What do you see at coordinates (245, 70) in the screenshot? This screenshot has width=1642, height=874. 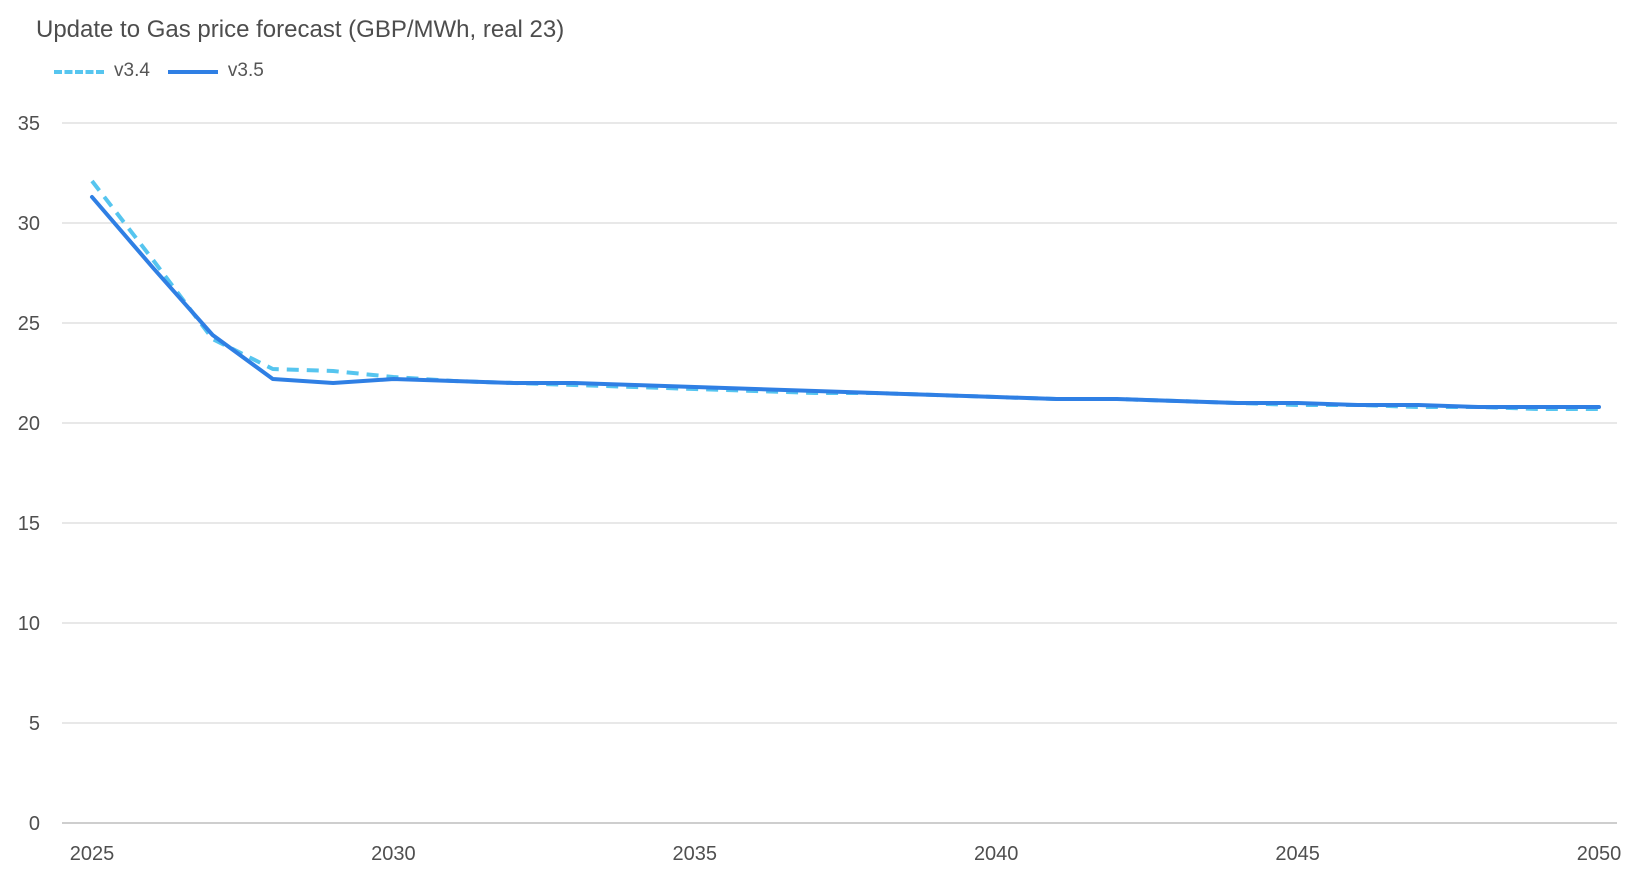 I see `legend-label-v35: v3.5` at bounding box center [245, 70].